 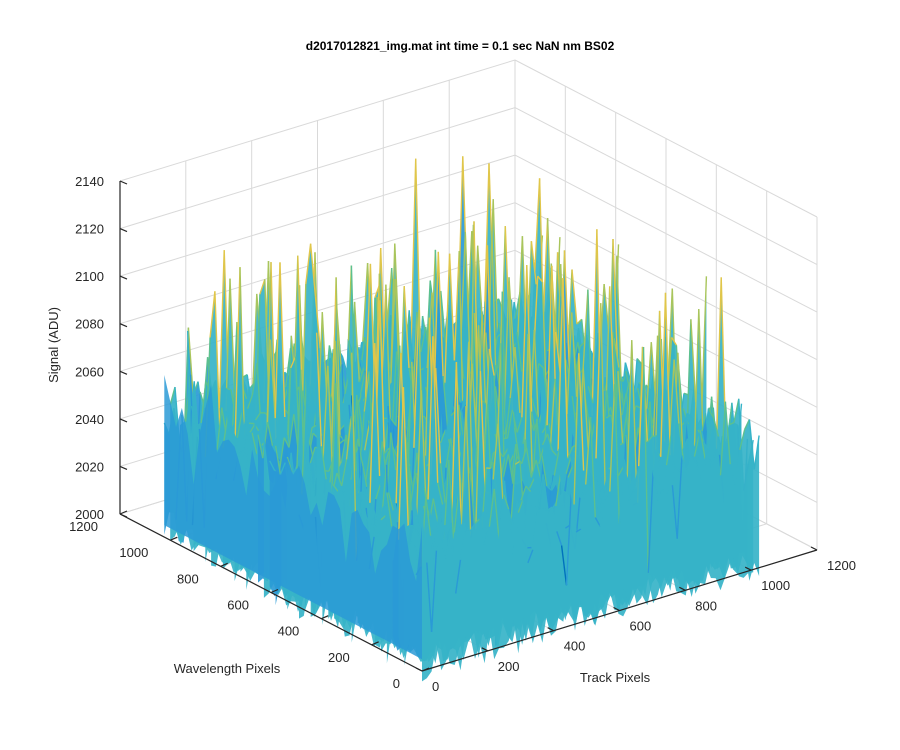 I want to click on y-tick-label: 400, so click(x=289, y=631).